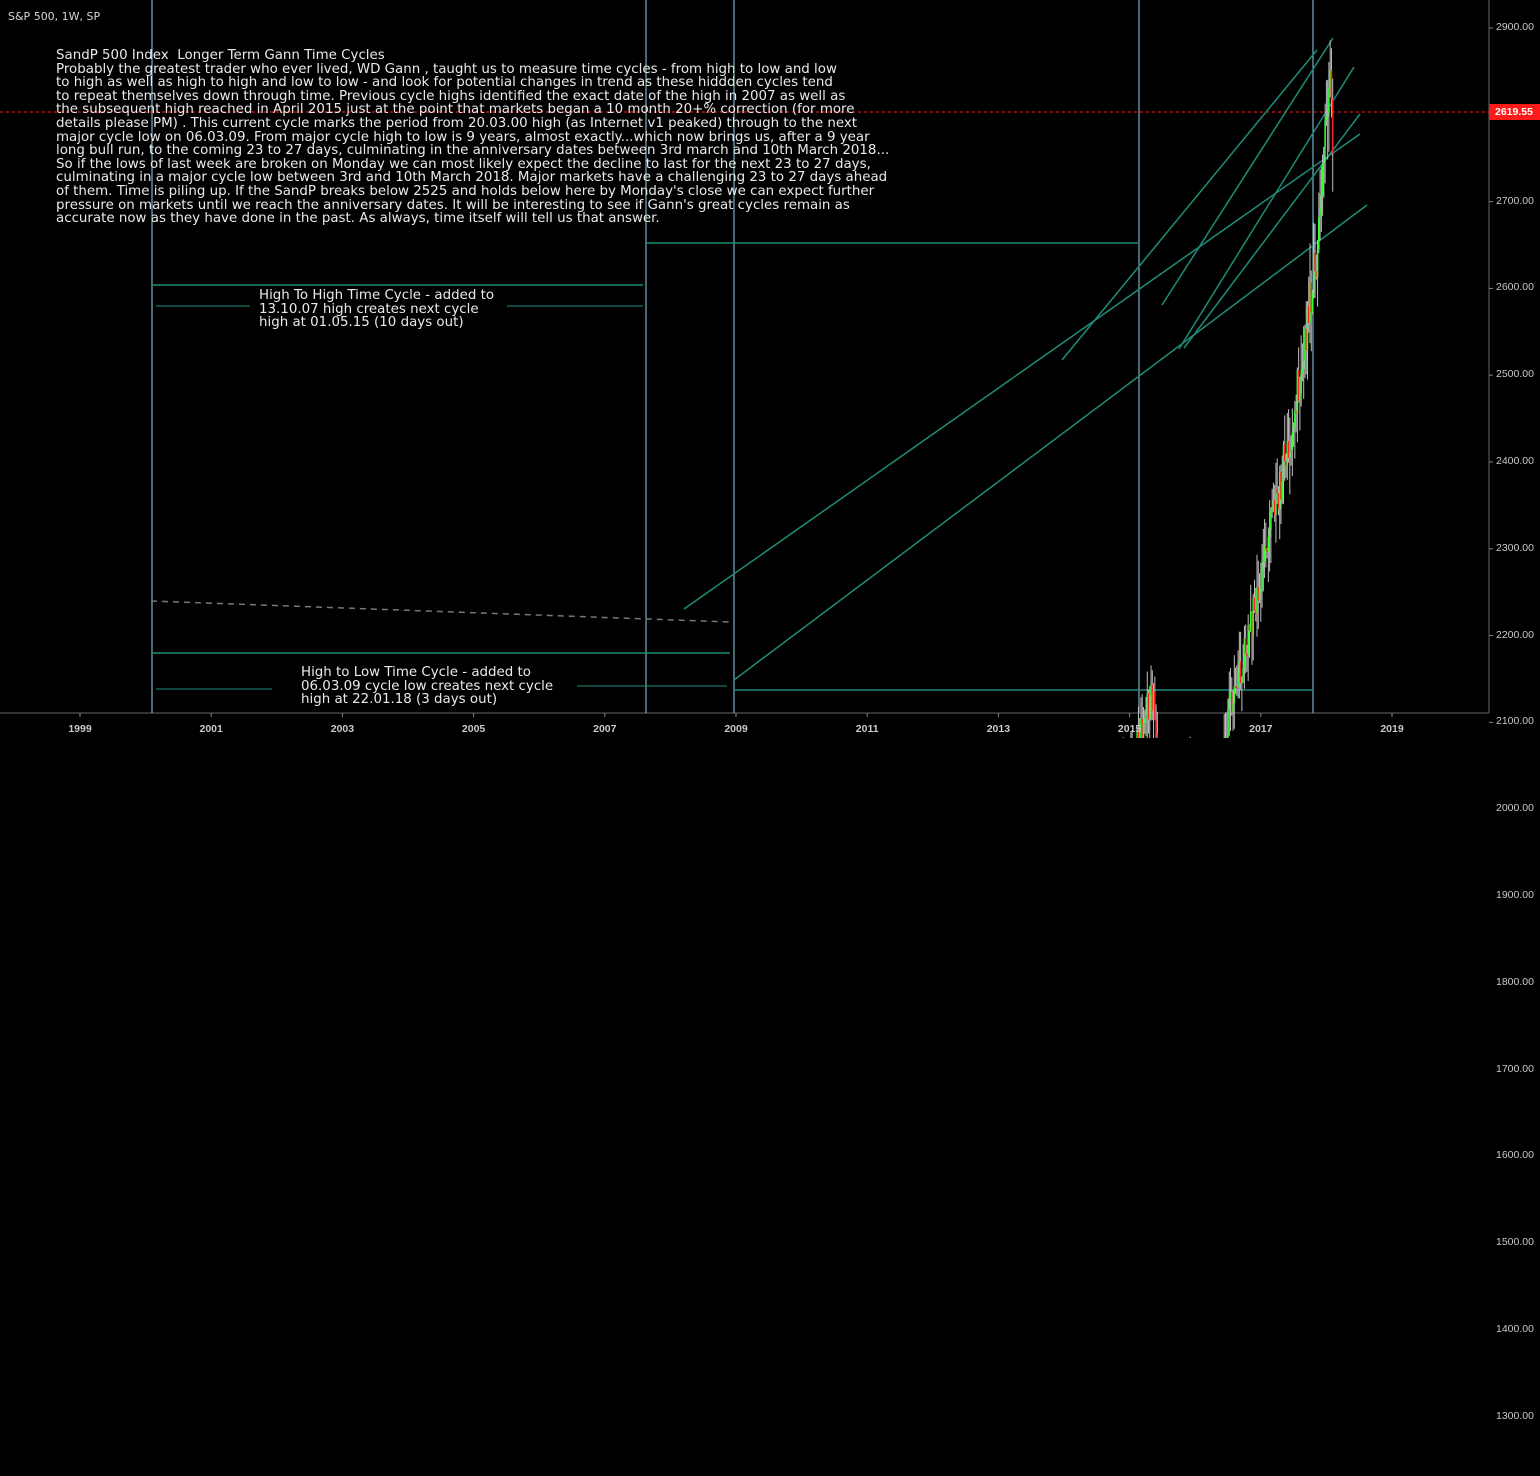 This screenshot has width=1540, height=1476. Describe the element at coordinates (1392, 729) in the screenshot. I see `time-tick-label: 2019` at that location.